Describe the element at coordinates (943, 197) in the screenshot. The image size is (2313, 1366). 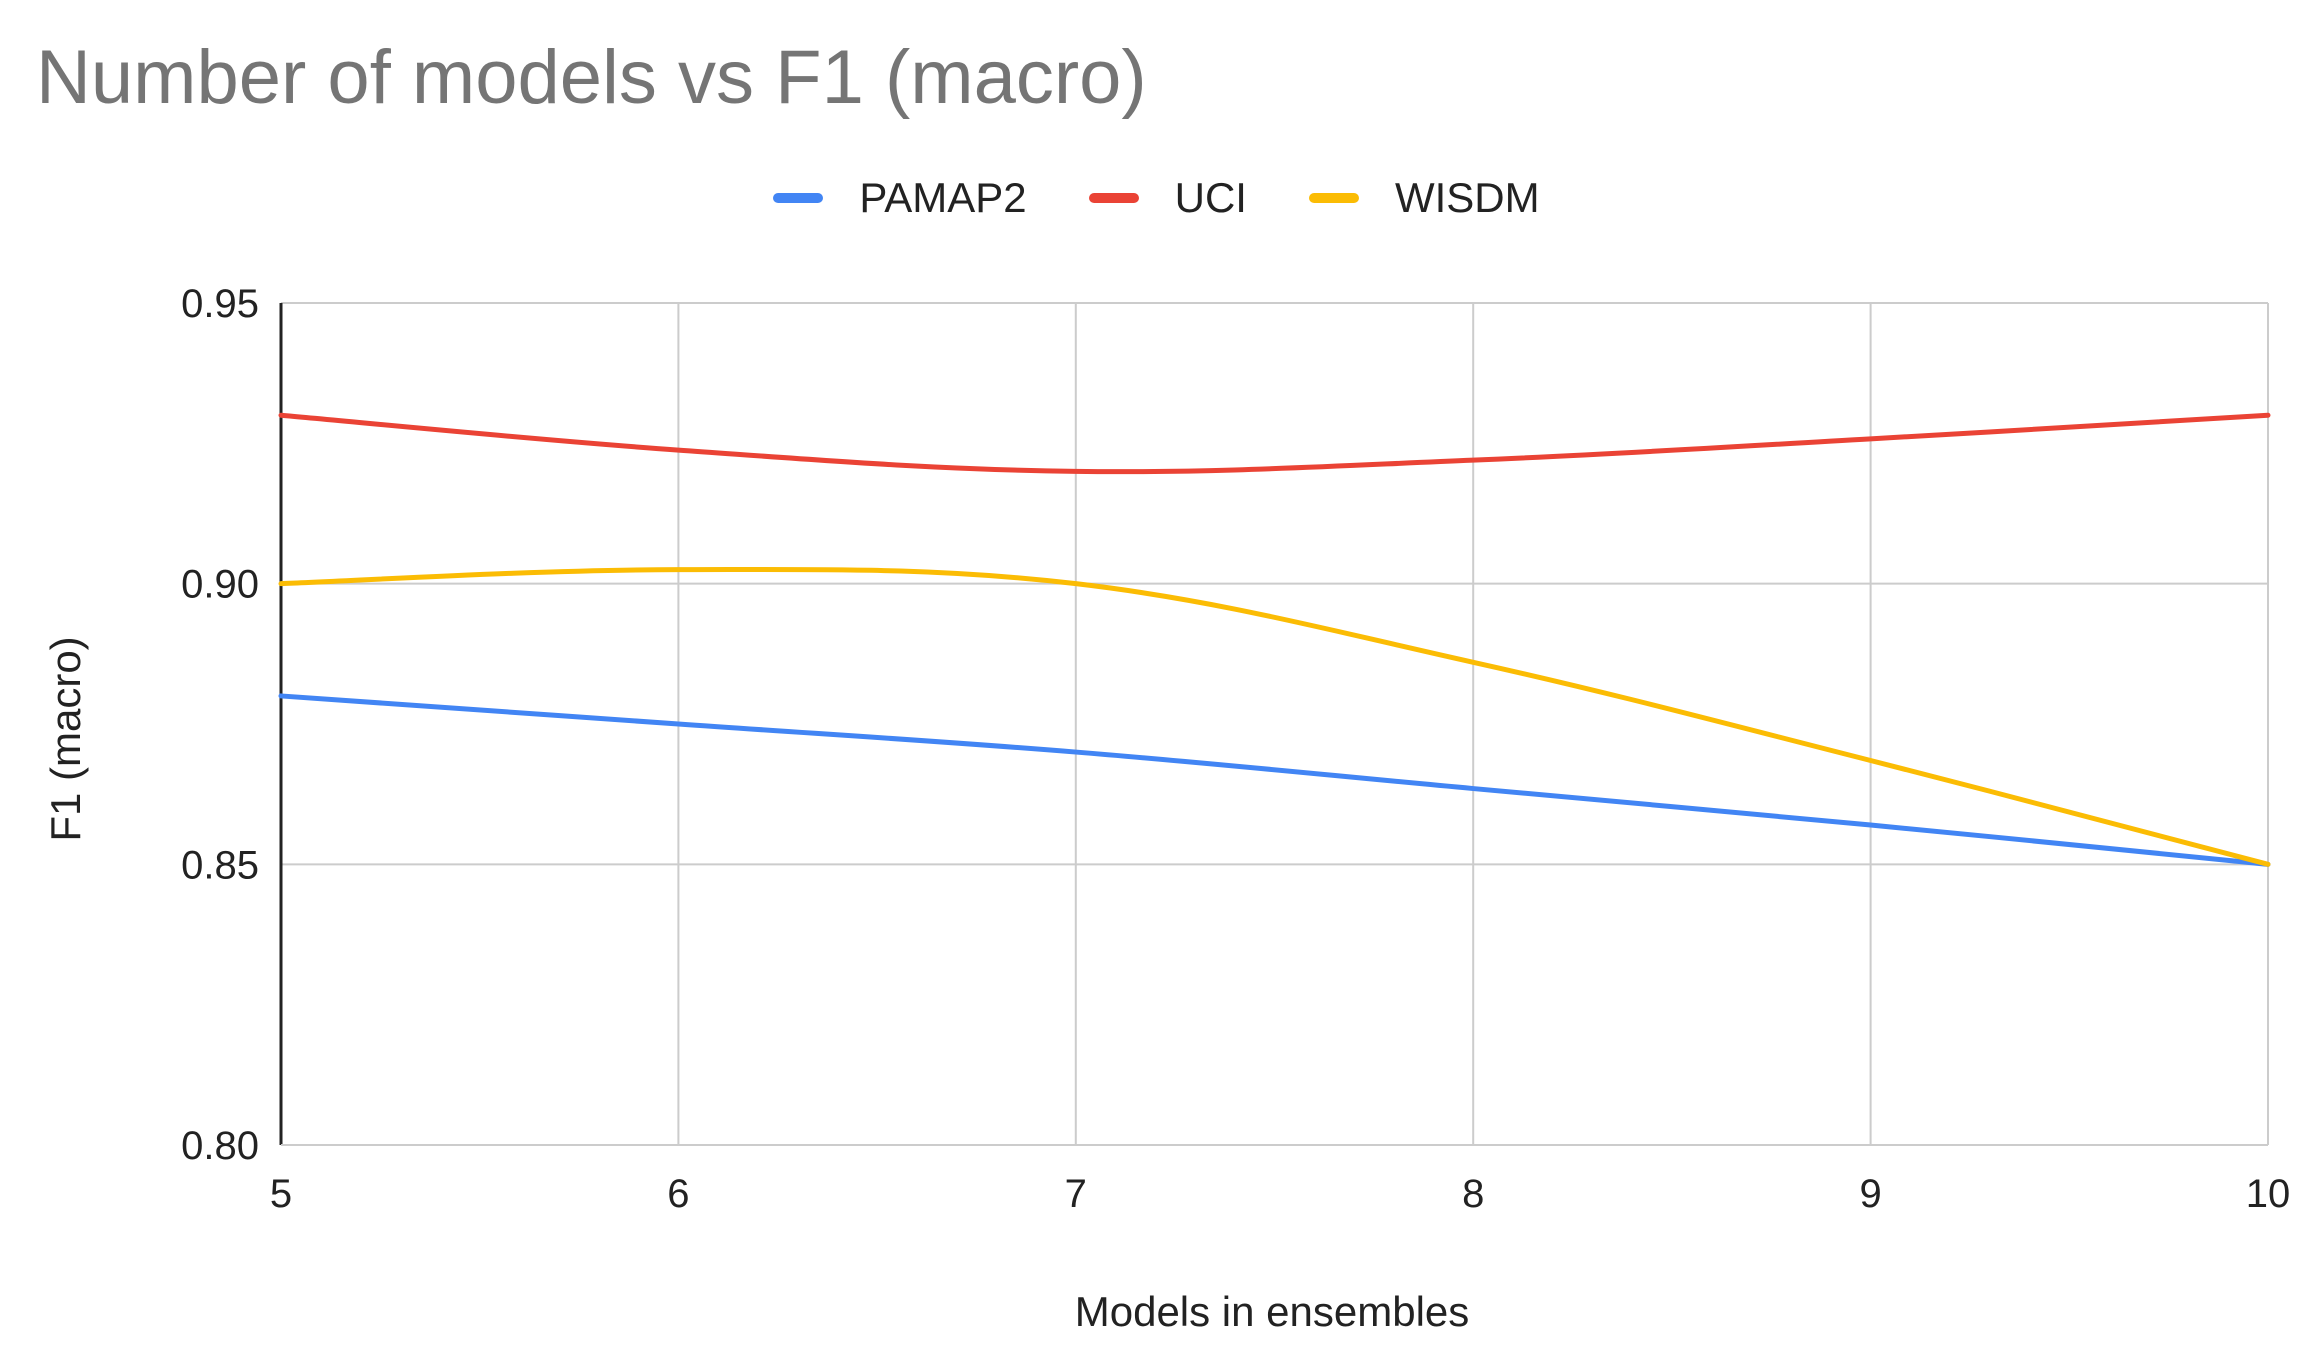
I see `legend-label-pamap2: PAMAP2` at that location.